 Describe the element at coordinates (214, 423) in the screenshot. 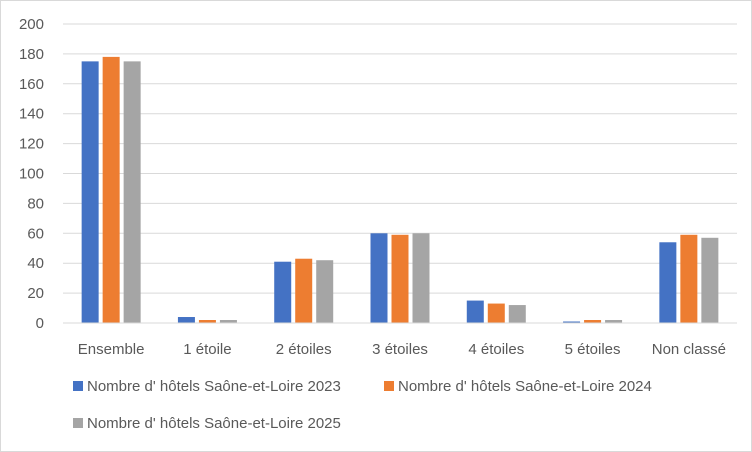

I see `legend-label: Nombre d' hôtels Saône-et-Loire 2025` at that location.